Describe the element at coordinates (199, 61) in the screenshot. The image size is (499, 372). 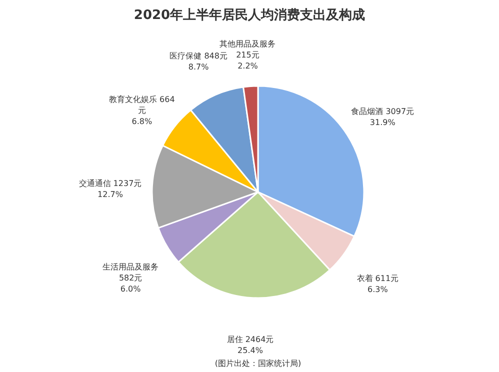
I see `slice-label: 医疗保健 848元 8.7%` at that location.